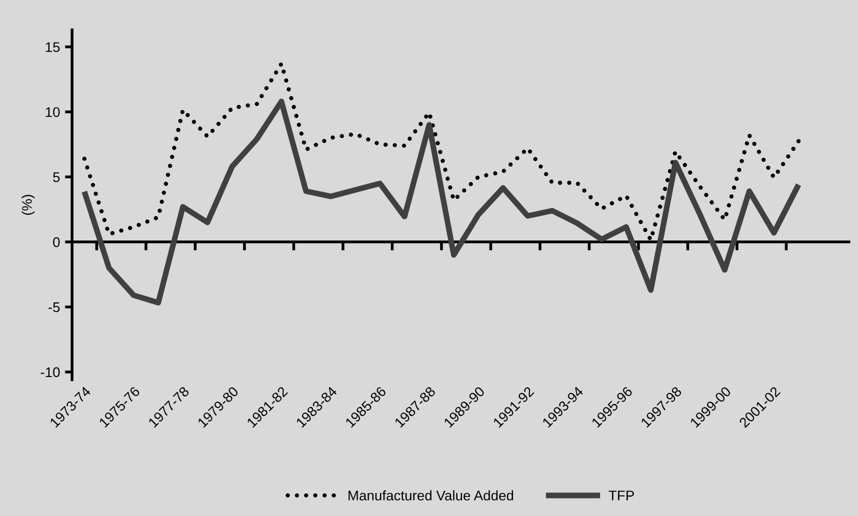 The height and width of the screenshot is (516, 858). What do you see at coordinates (621, 495) in the screenshot?
I see `legend-label: TFP` at bounding box center [621, 495].